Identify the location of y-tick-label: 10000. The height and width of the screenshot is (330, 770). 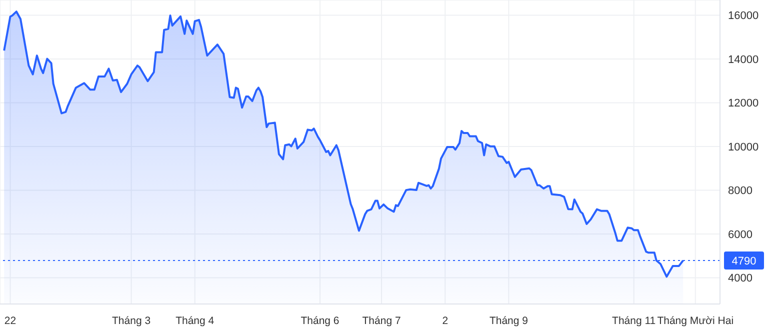
(743, 147).